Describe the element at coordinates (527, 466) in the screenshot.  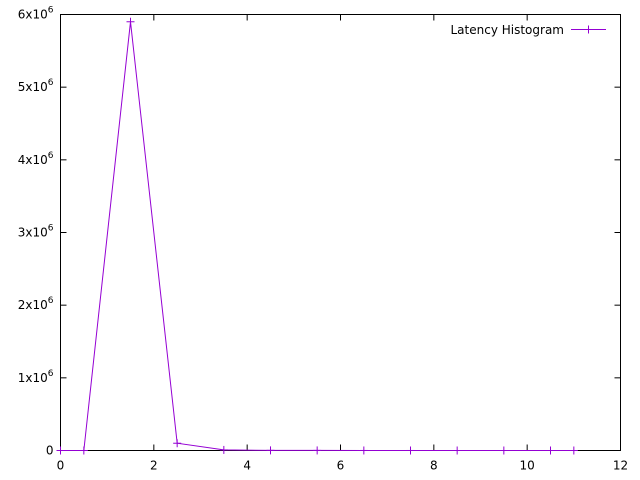
I see `x-tick-label: 10` at that location.